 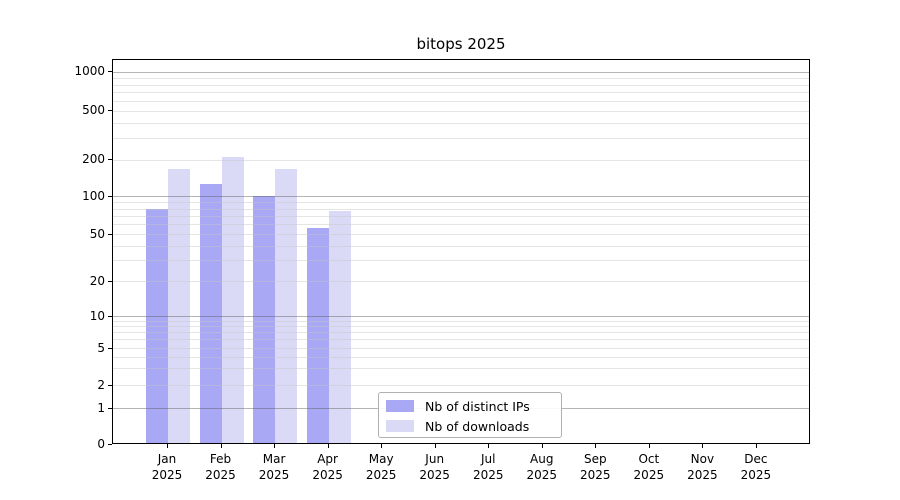 I want to click on x-tick-label: Jun 2025, so click(x=434, y=467).